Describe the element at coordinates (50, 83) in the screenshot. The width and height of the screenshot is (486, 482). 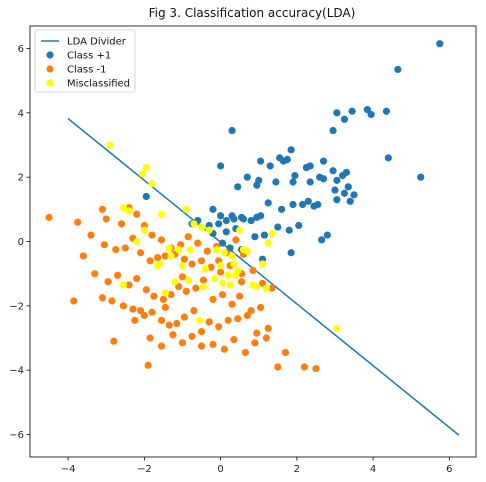
I see `legend-dot-swatch` at that location.